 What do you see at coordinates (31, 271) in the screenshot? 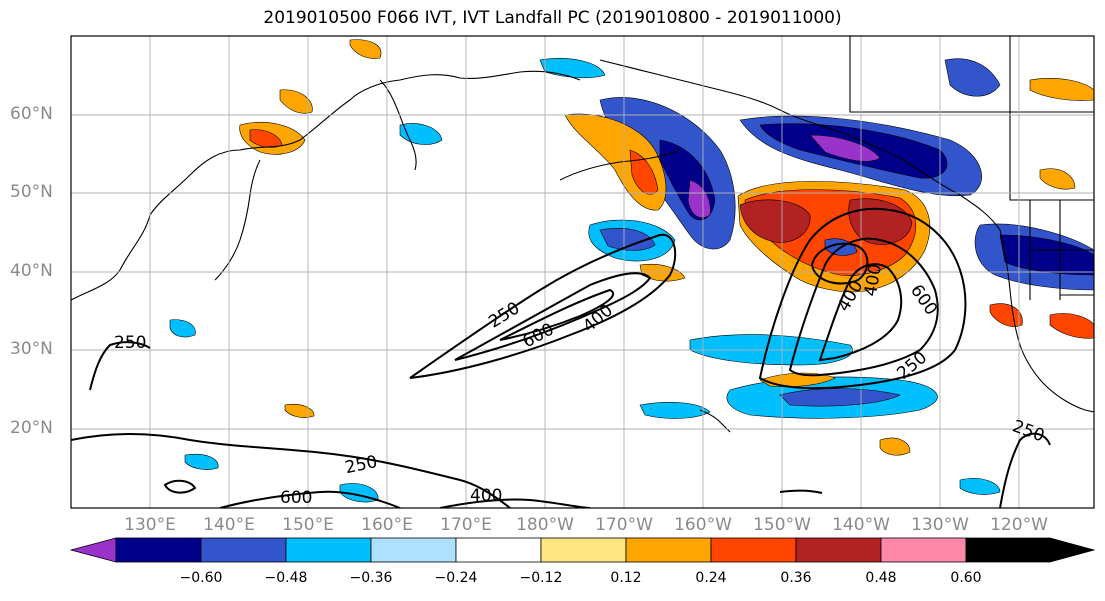
I see `lat-tick-label: 40°N` at bounding box center [31, 271].